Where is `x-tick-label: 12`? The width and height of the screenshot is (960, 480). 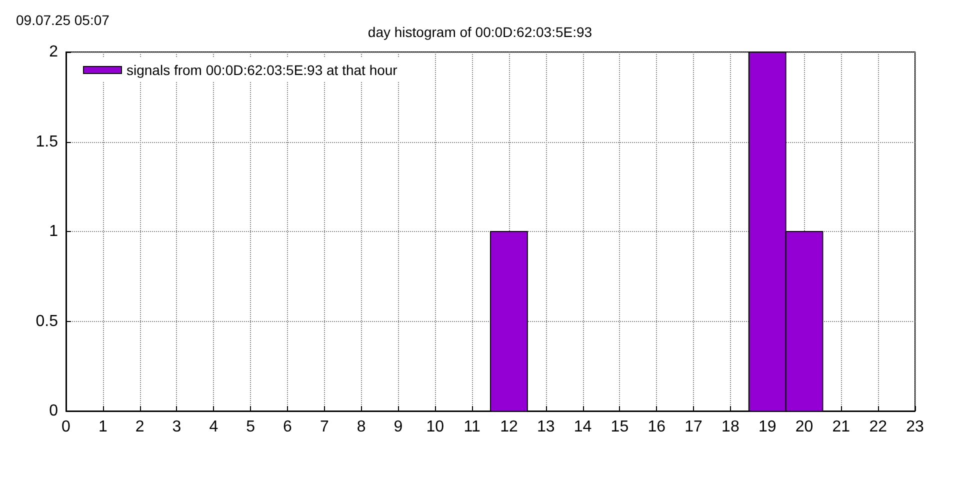
x-tick-label: 12 is located at coordinates (509, 427).